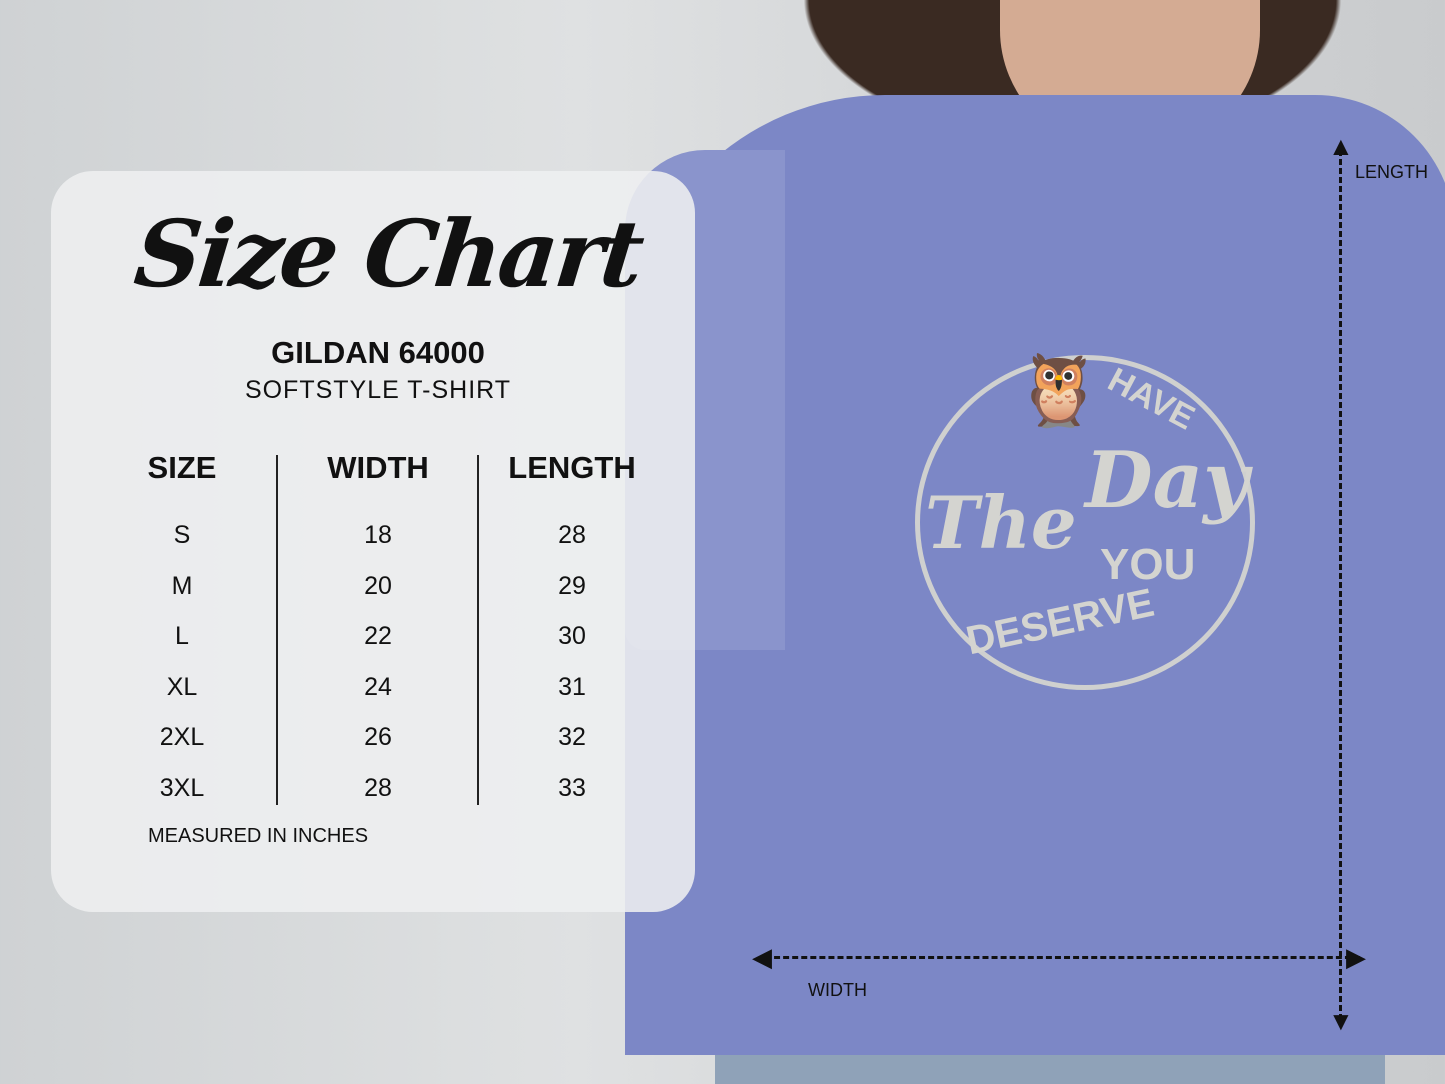 Image resolution: width=1445 pixels, height=1084 pixels. What do you see at coordinates (182, 787) in the screenshot?
I see `table-cell: 3XL` at bounding box center [182, 787].